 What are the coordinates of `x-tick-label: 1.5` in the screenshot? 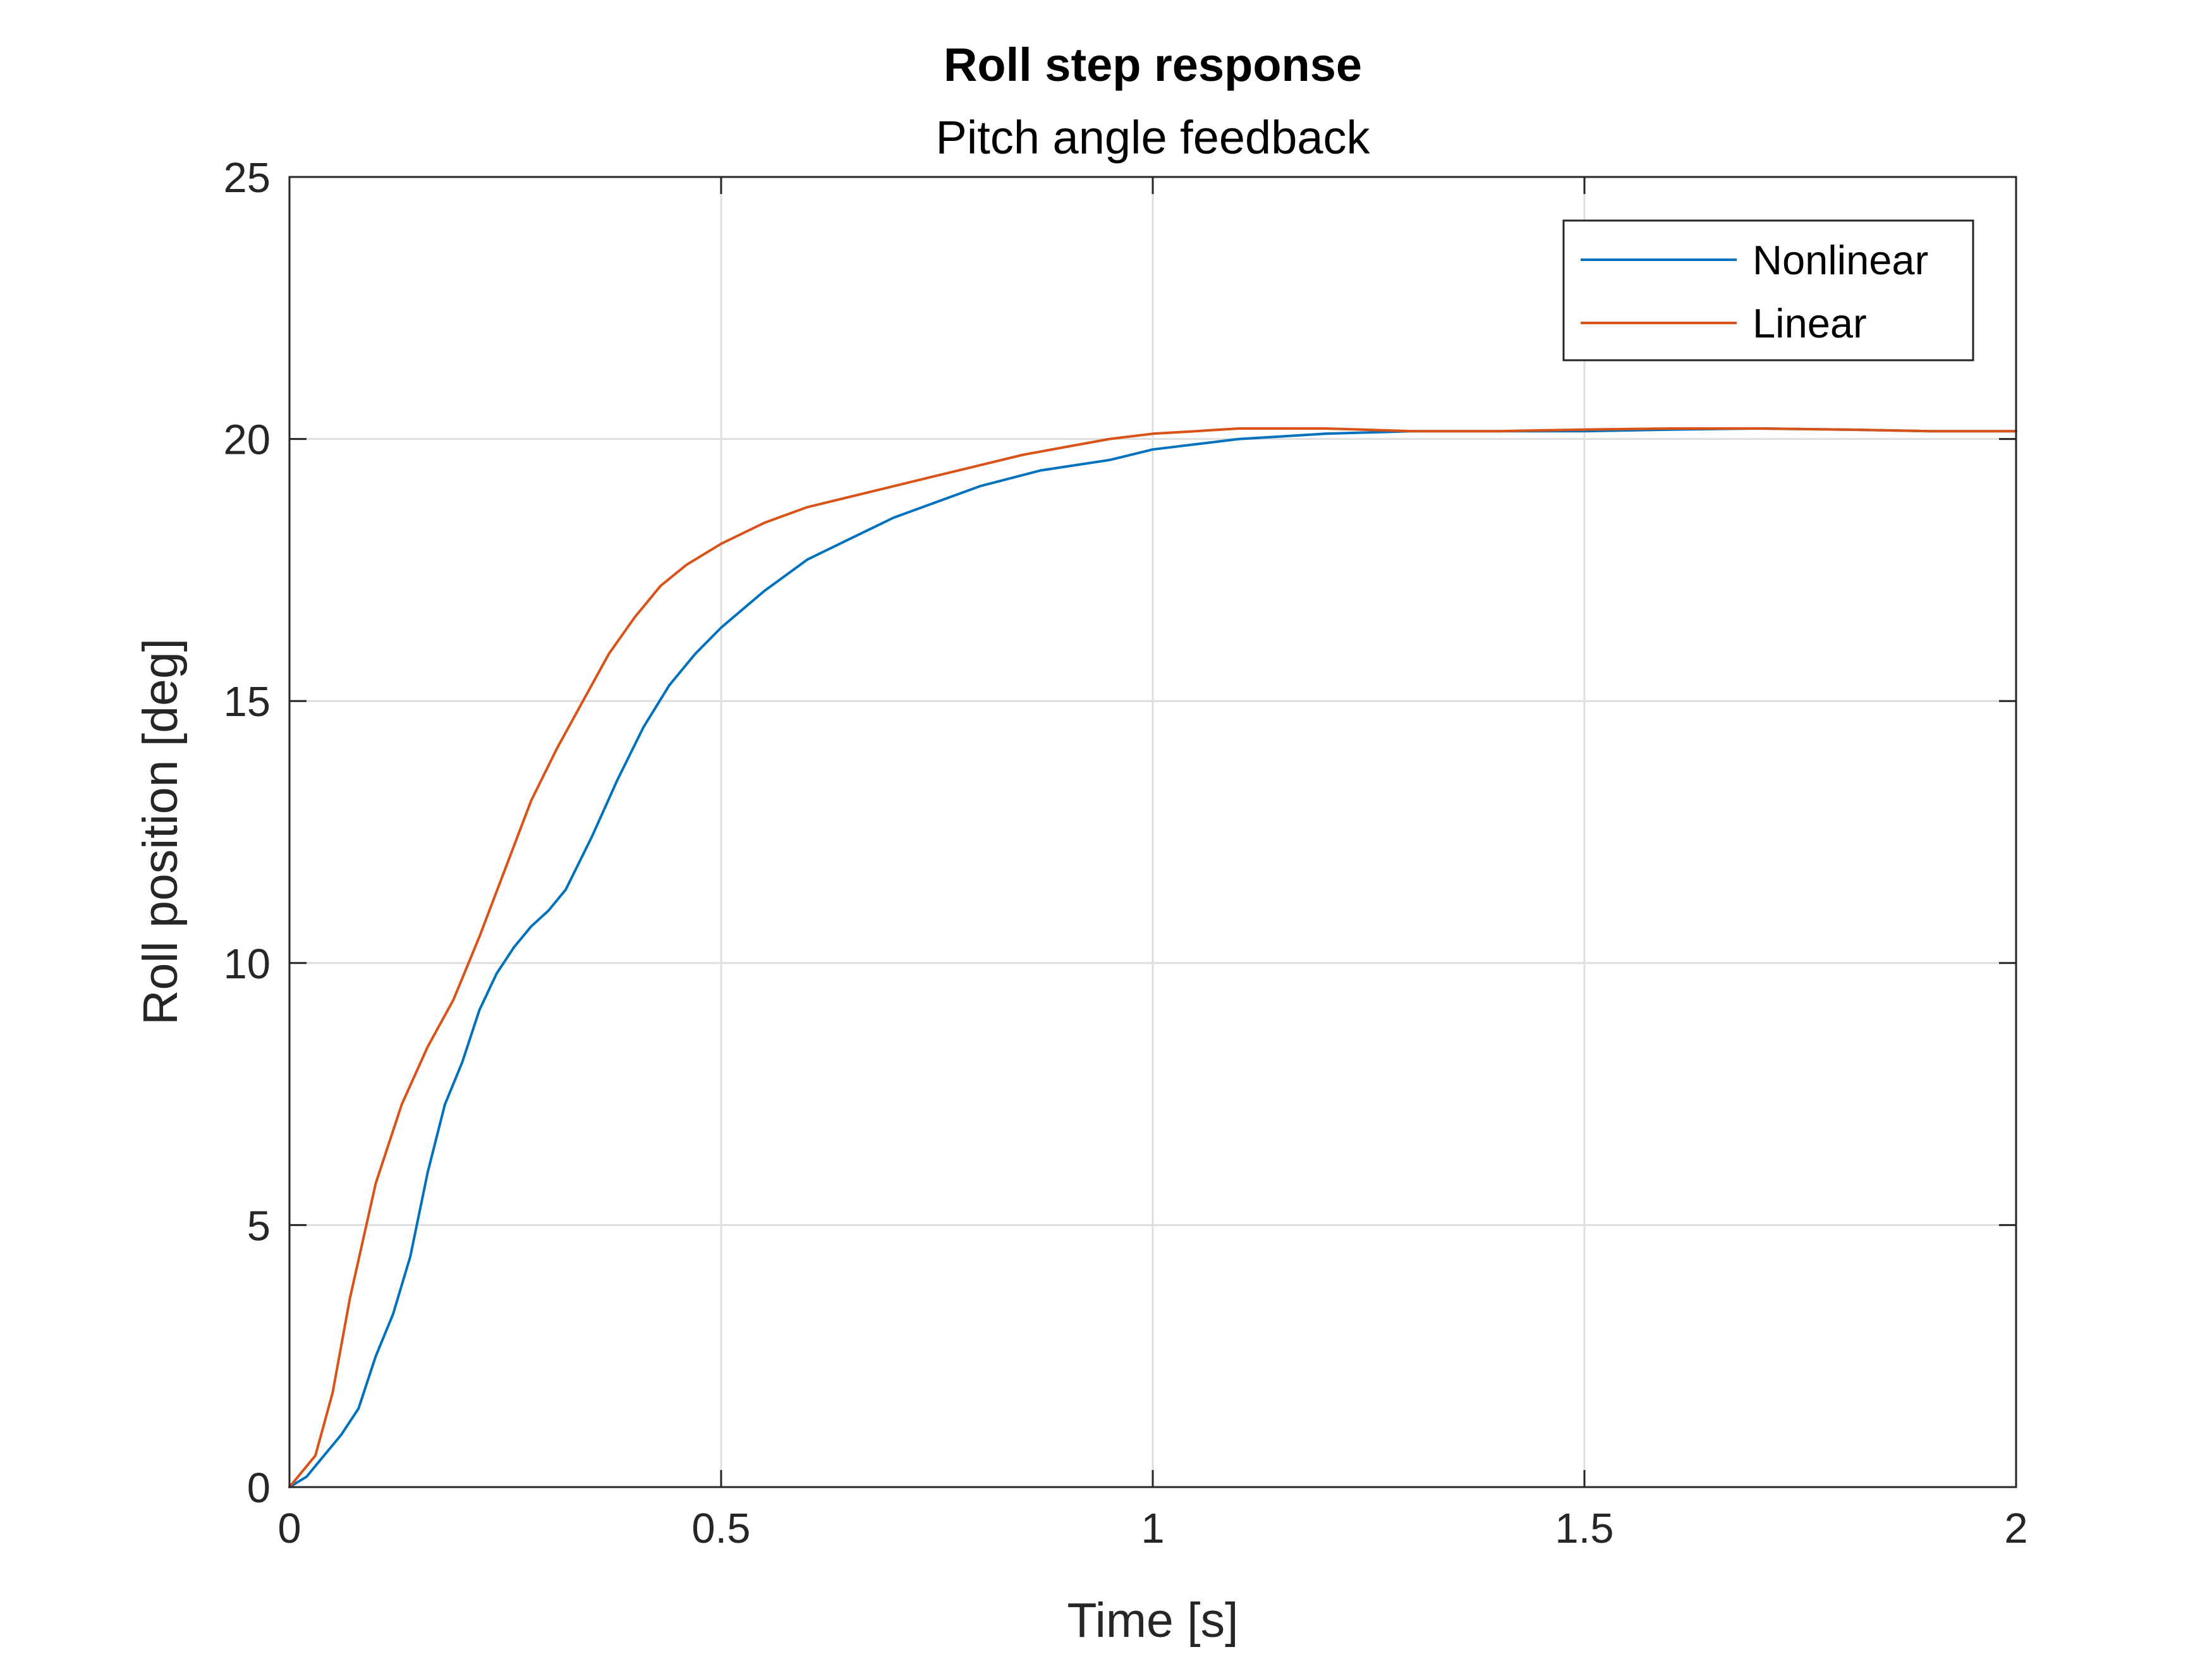 It's located at (1584, 1528).